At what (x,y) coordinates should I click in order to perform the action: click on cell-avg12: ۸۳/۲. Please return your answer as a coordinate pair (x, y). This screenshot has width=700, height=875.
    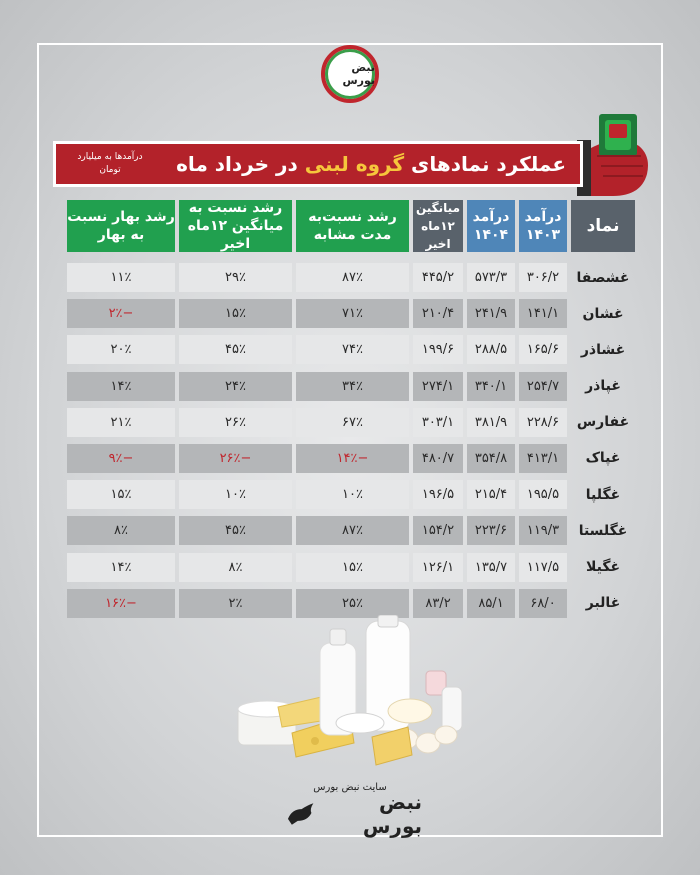
    Looking at the image, I should click on (438, 603).